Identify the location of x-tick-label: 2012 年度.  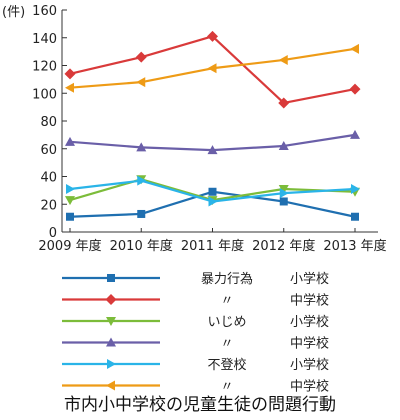
(283, 246).